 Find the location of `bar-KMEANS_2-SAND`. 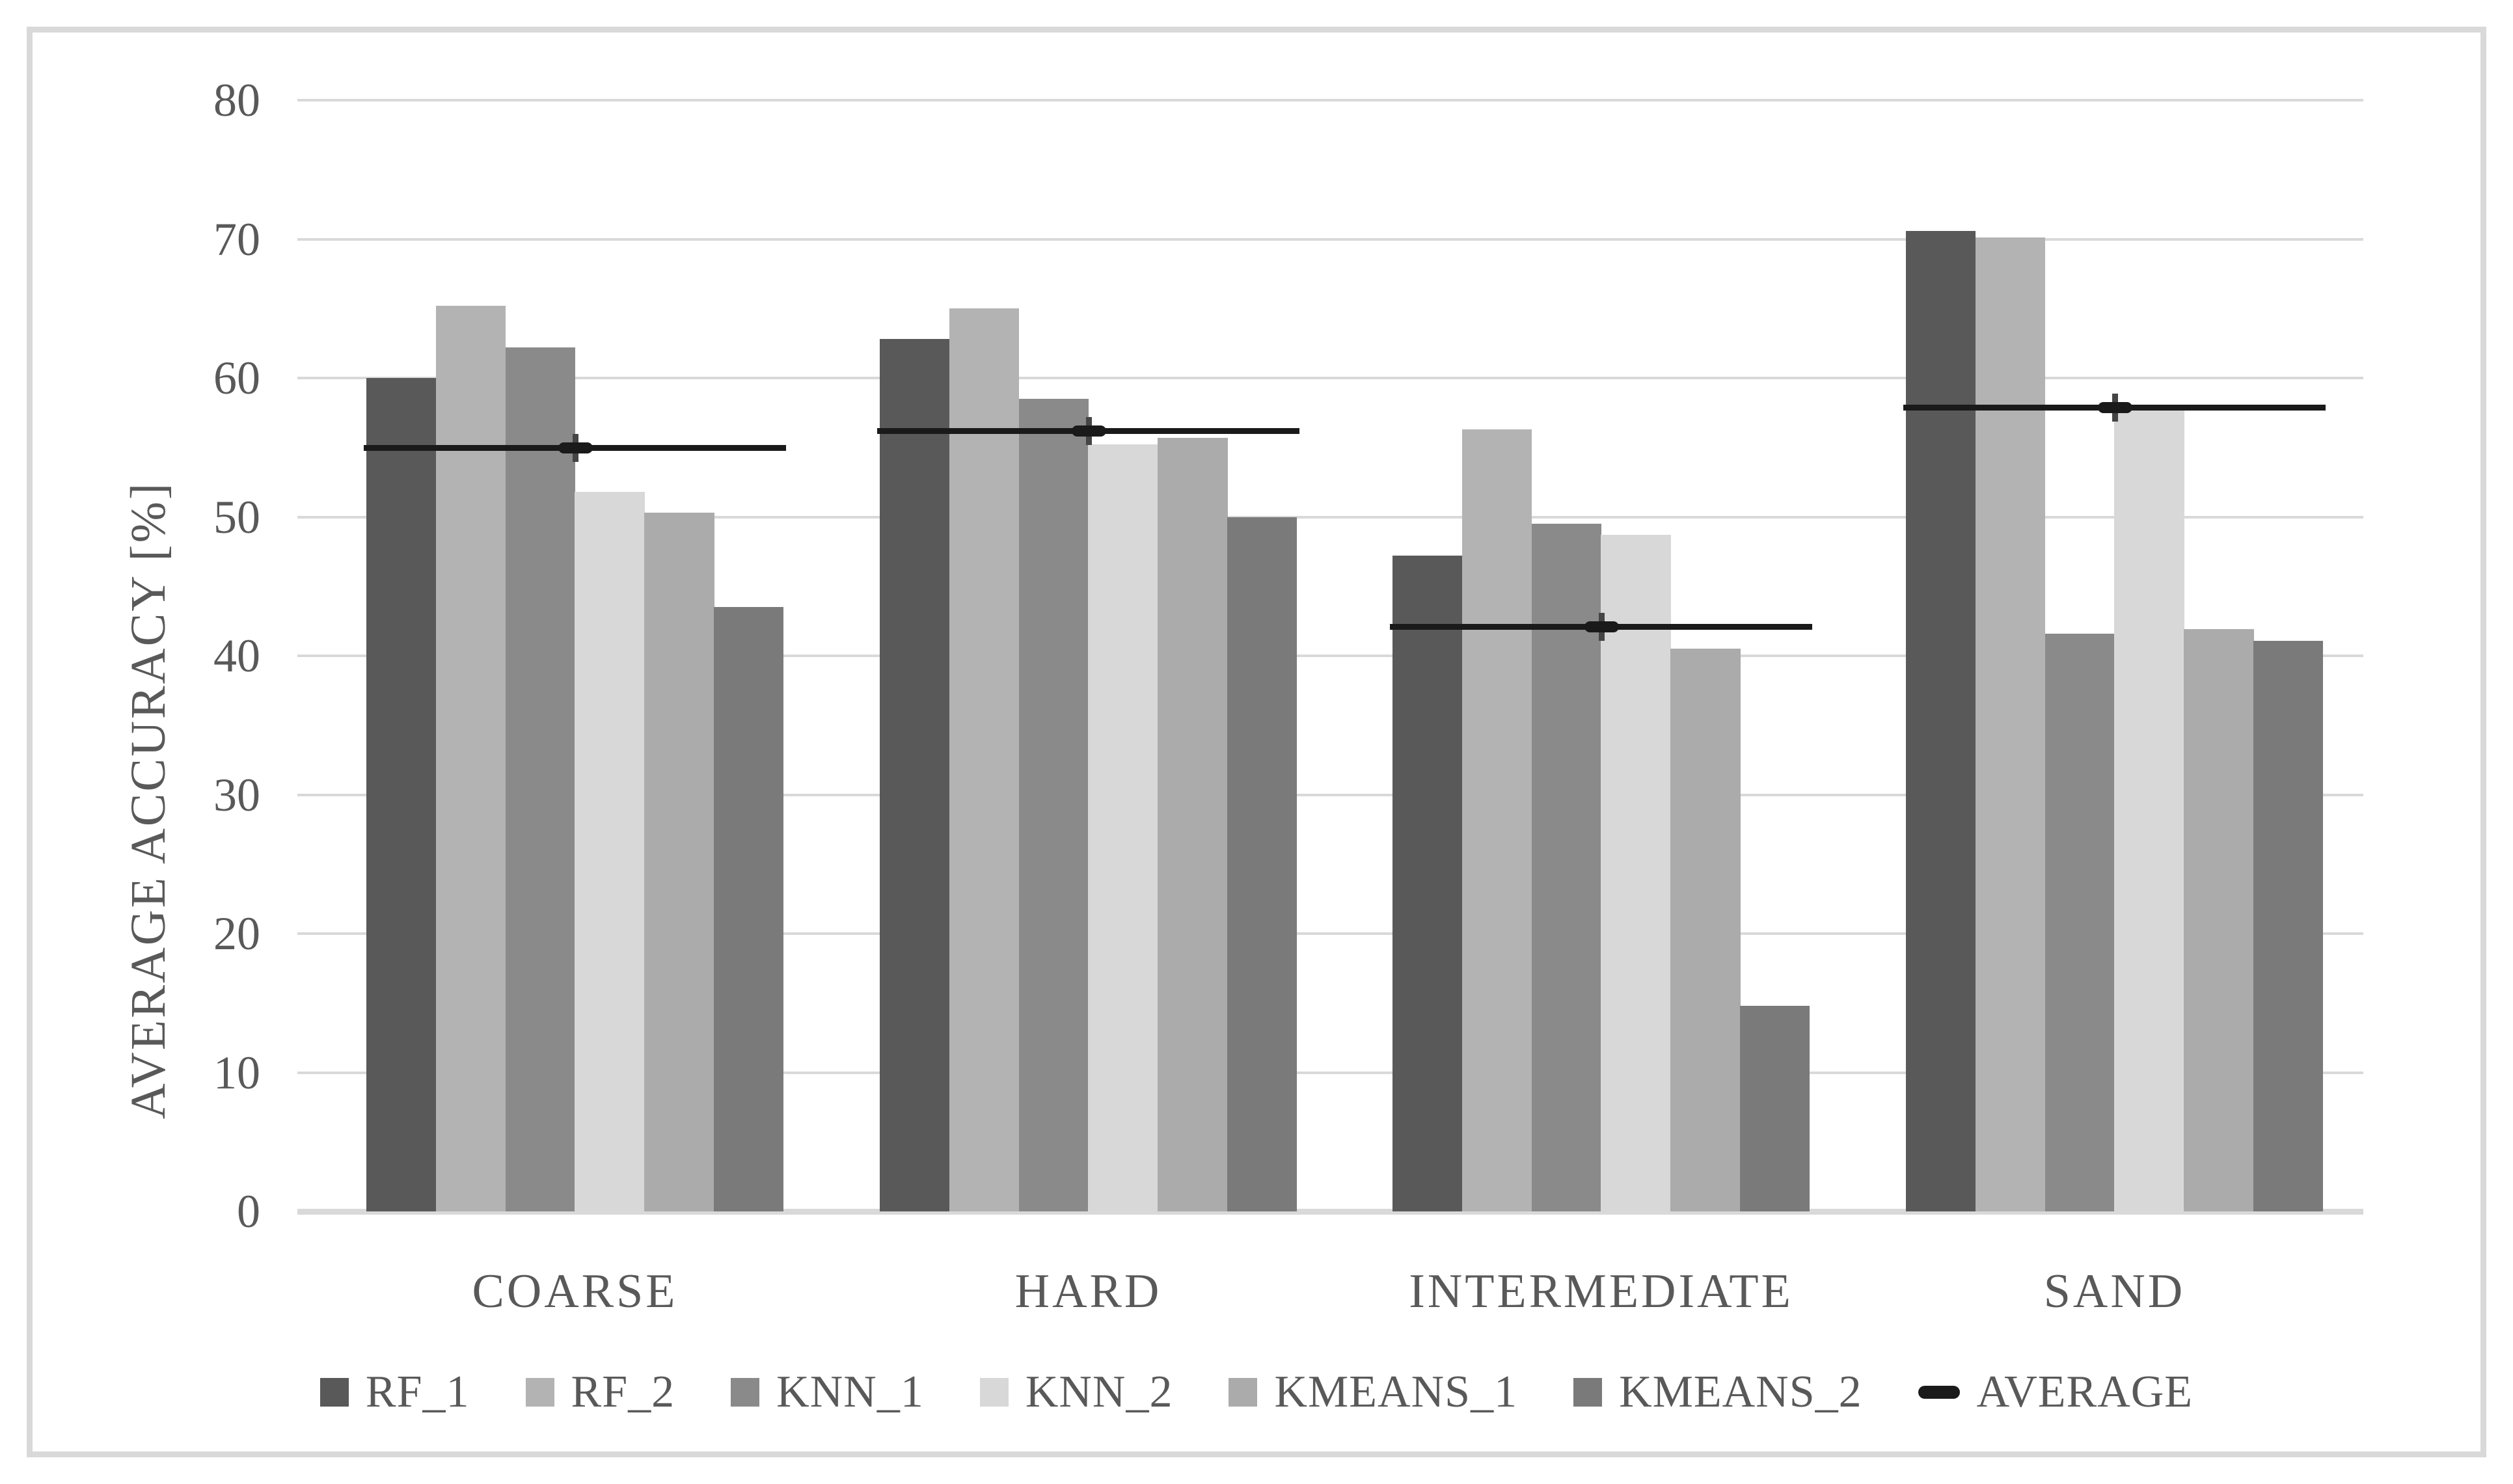

bar-KMEANS_2-SAND is located at coordinates (2288, 925).